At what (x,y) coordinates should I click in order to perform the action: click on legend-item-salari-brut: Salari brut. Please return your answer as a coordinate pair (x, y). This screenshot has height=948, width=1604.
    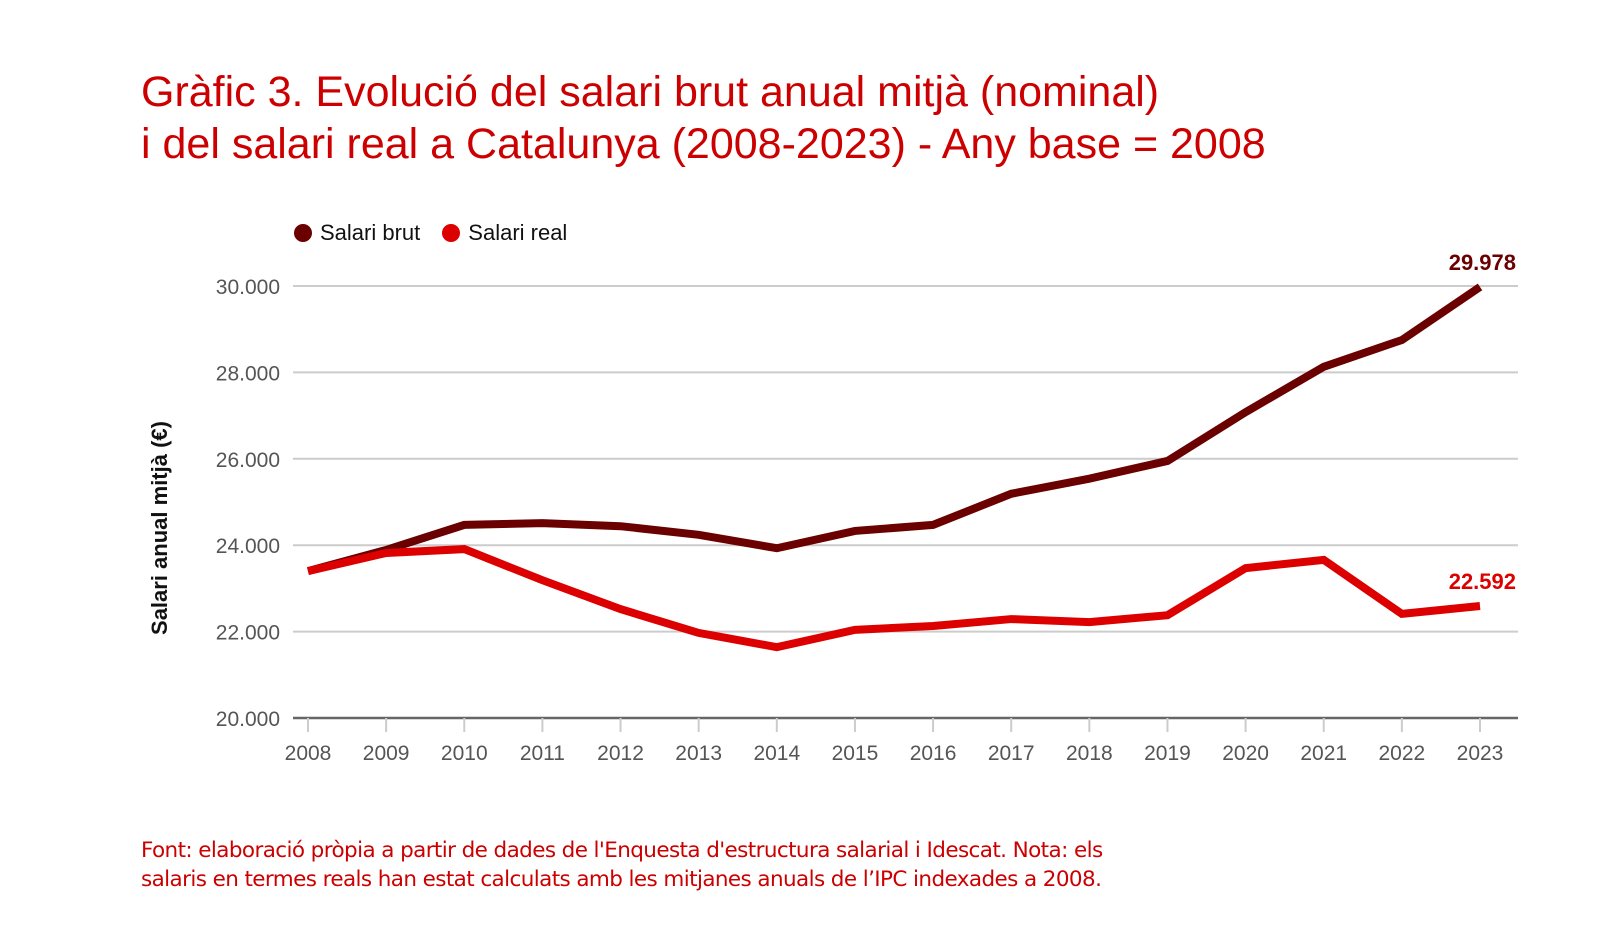
    Looking at the image, I should click on (357, 233).